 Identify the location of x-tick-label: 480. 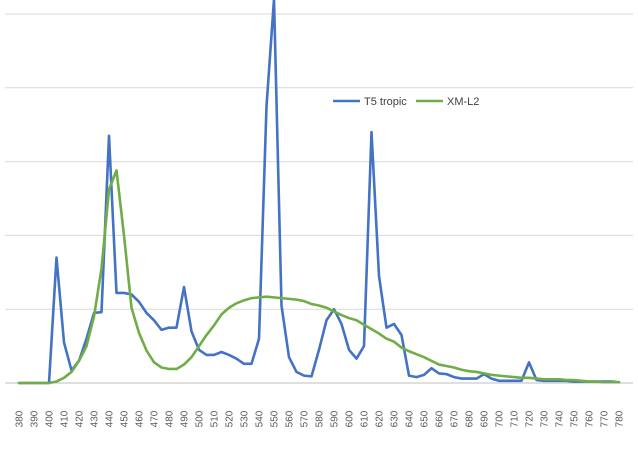
(170, 418).